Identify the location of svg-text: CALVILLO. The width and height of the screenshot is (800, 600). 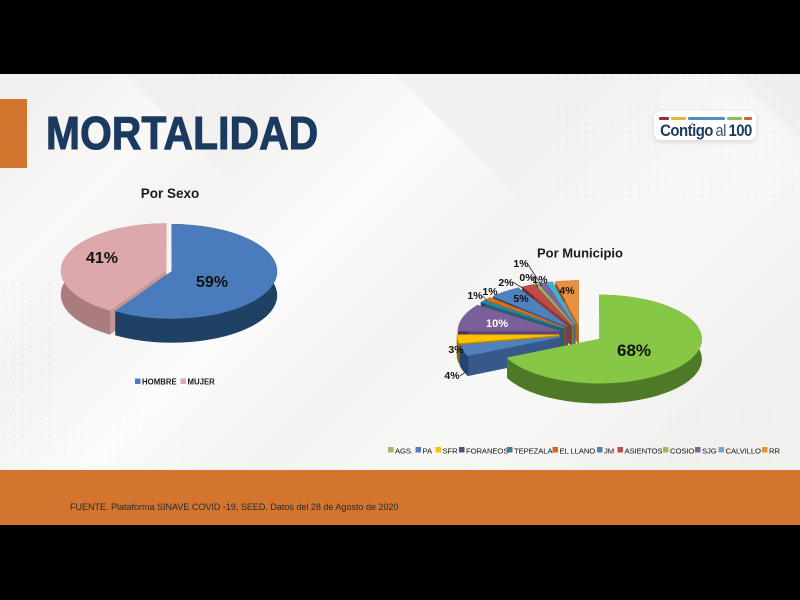
(743, 450).